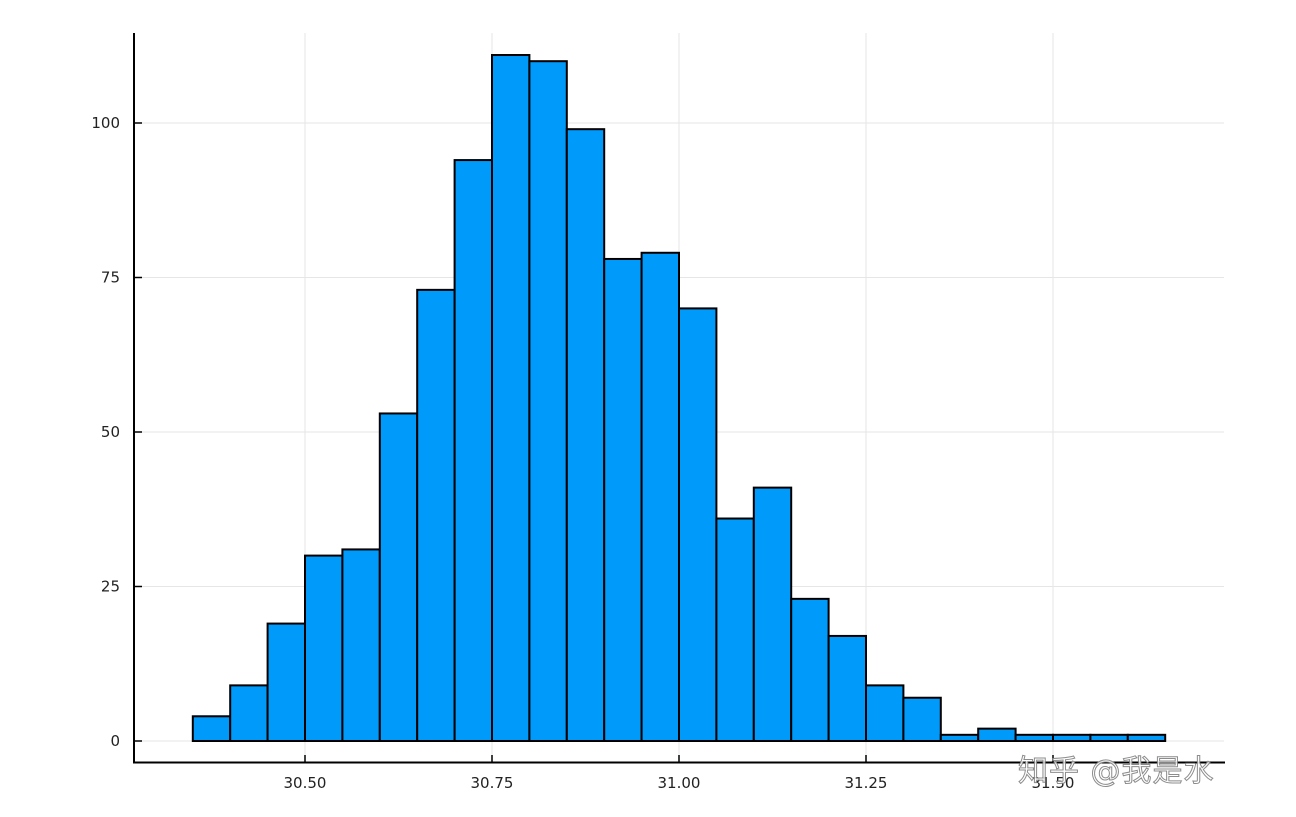 Image resolution: width=1296 pixels, height=817 pixels. What do you see at coordinates (105, 123) in the screenshot?
I see `y-tick-label: 100` at bounding box center [105, 123].